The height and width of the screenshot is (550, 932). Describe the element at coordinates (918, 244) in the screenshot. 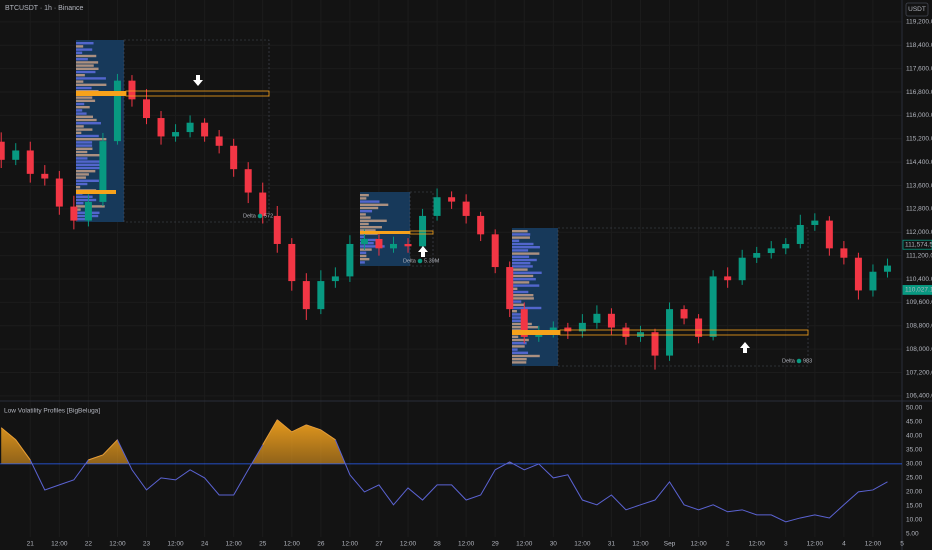

I see `price-tag-label: 111,574.50` at that location.